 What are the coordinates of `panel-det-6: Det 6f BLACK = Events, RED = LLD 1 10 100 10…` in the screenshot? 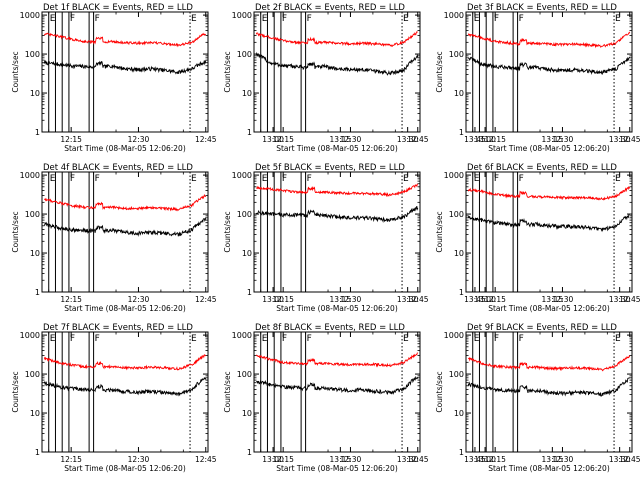 It's located at (537, 238).